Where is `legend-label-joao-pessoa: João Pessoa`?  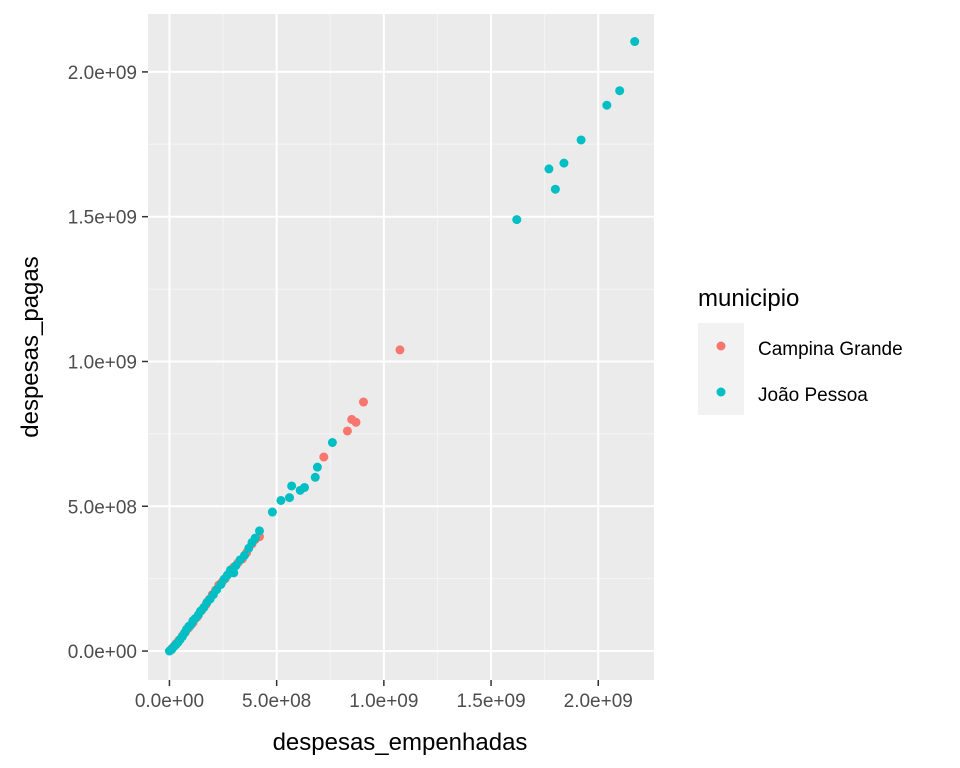
legend-label-joao-pessoa: João Pessoa is located at coordinates (813, 395).